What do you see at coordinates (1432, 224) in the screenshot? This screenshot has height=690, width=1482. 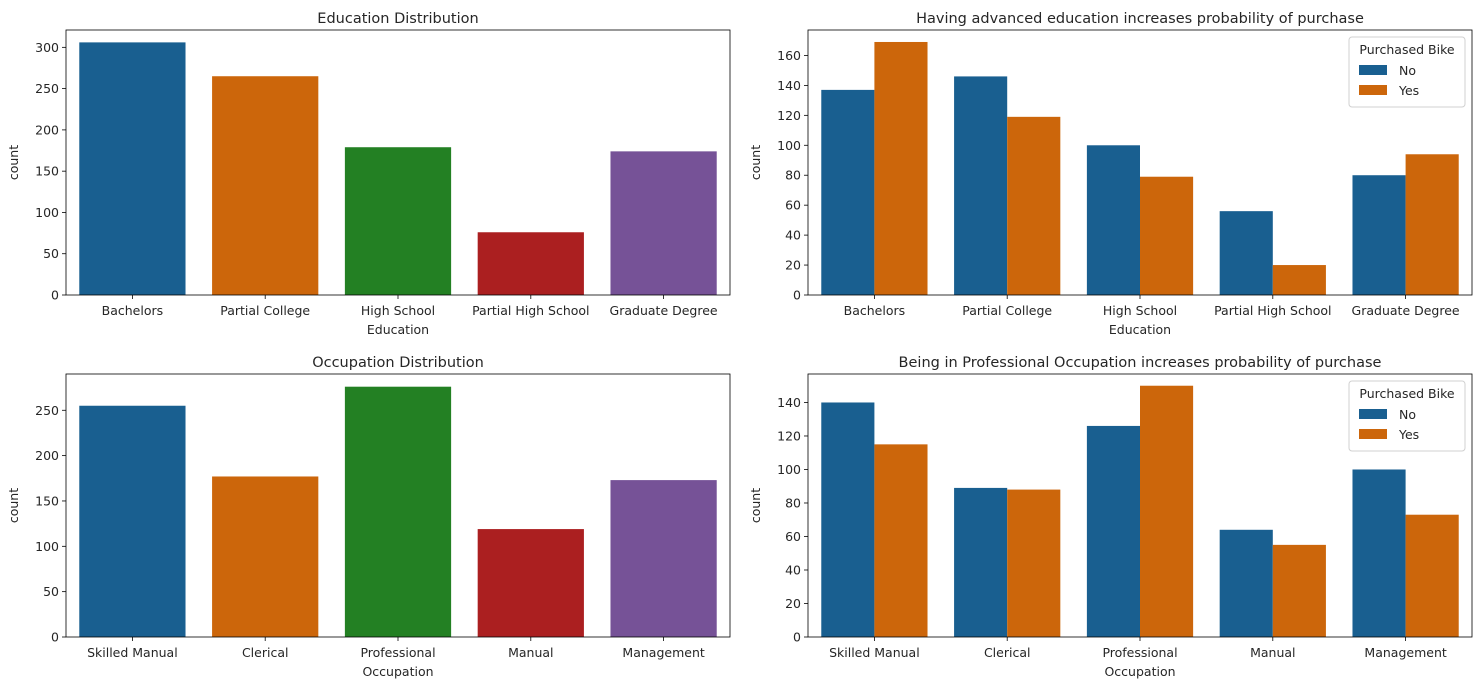 I see `bar-yes-graduate-degree` at bounding box center [1432, 224].